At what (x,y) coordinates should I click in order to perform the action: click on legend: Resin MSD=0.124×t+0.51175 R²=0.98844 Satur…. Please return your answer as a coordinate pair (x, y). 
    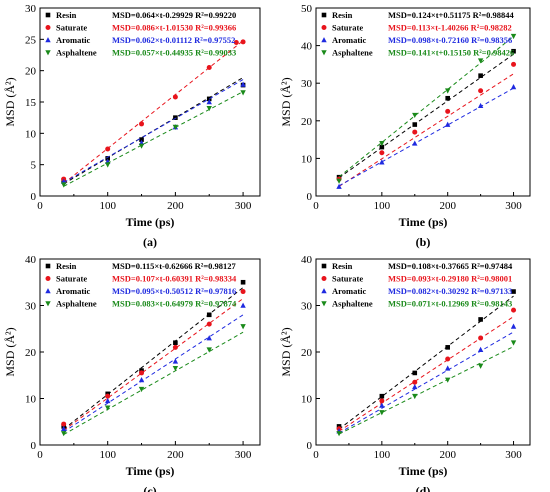
    Looking at the image, I should click on (418, 34).